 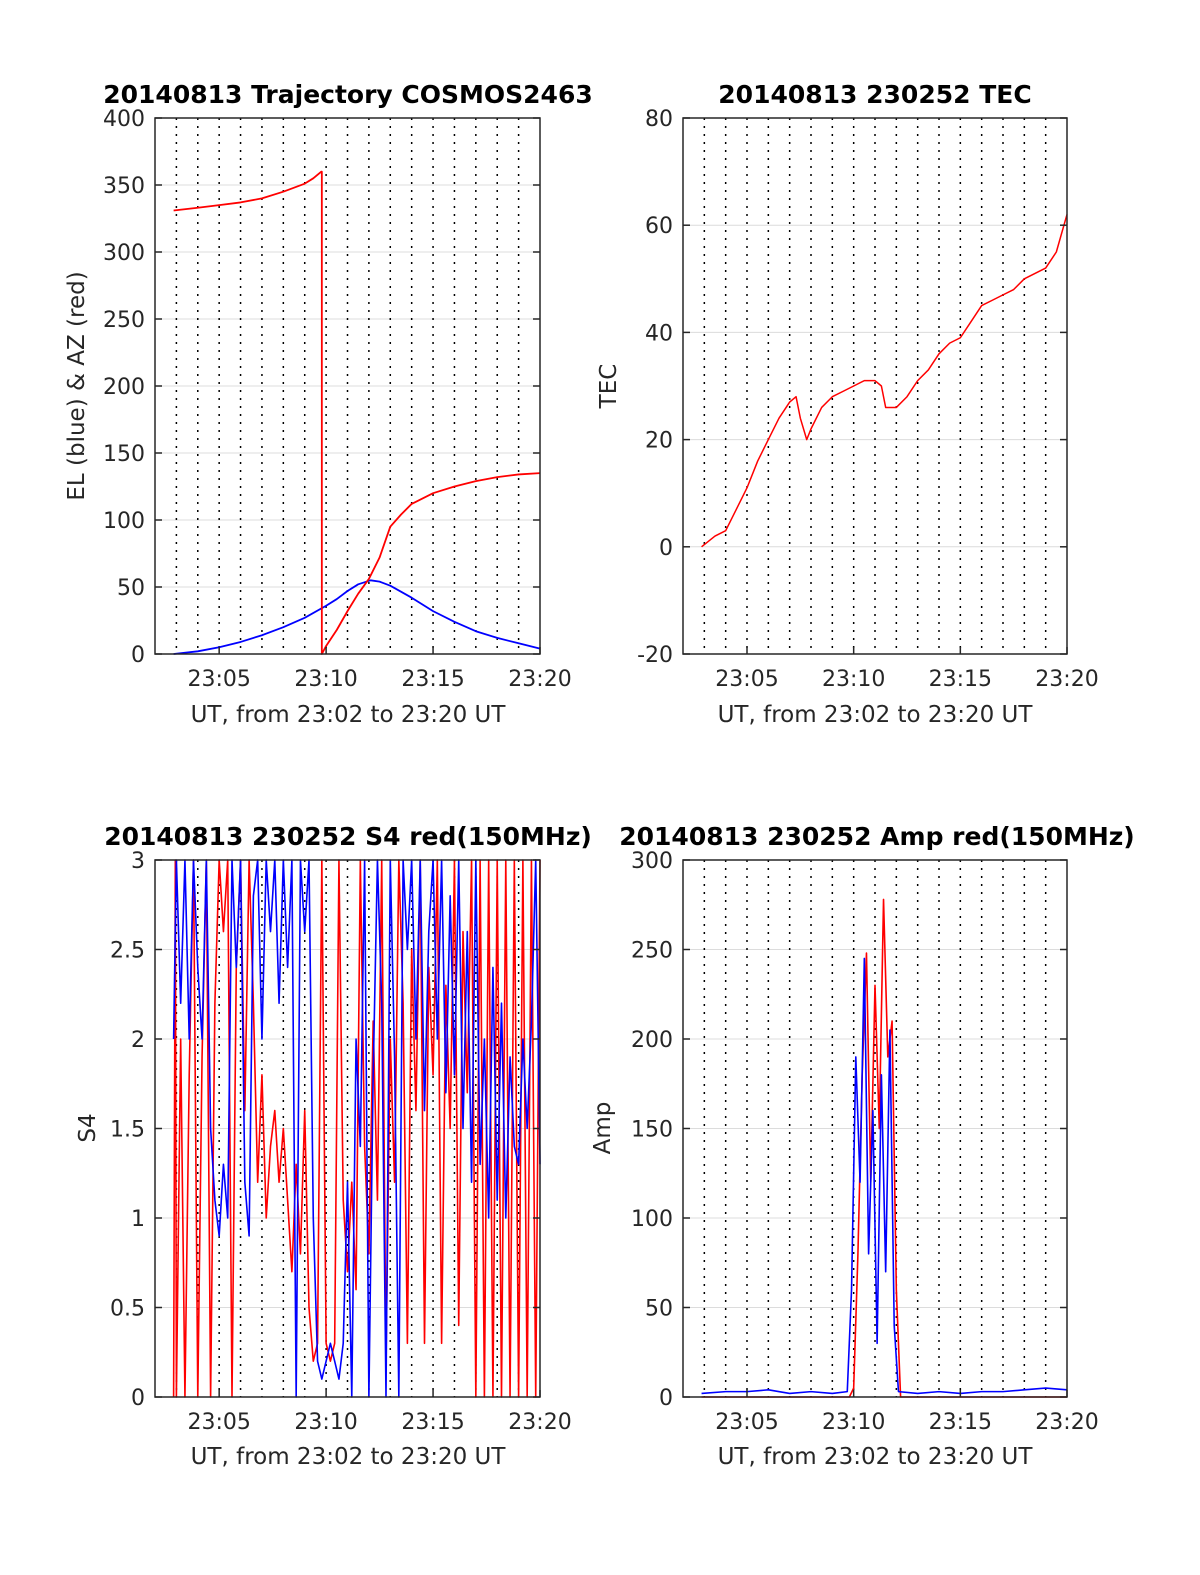 I want to click on trajectory-series-az, so click(x=357, y=412).